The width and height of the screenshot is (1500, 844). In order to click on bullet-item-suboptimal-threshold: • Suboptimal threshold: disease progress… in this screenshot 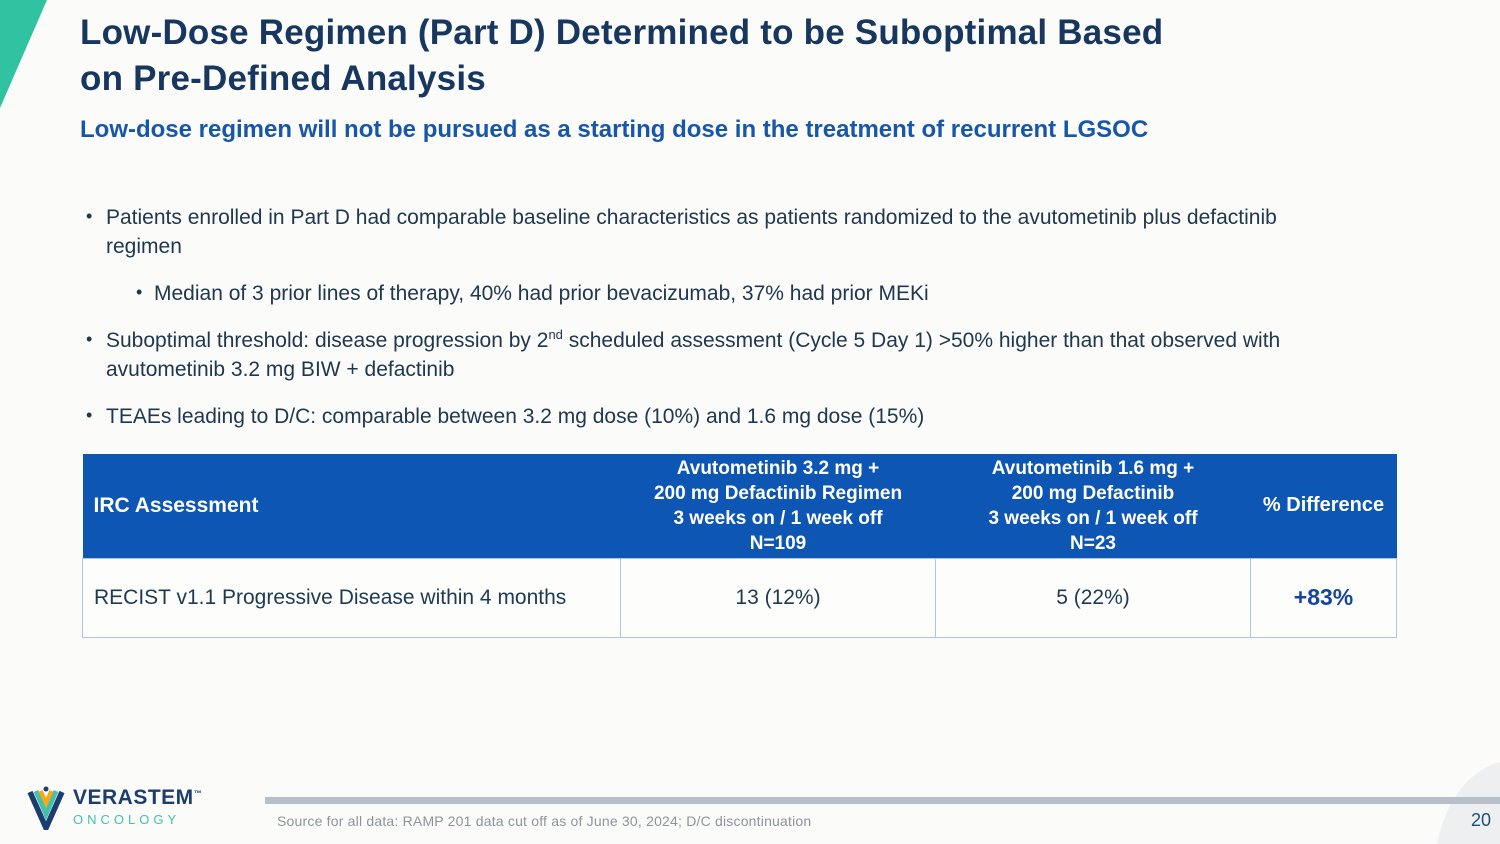, I will do `click(769, 355)`.